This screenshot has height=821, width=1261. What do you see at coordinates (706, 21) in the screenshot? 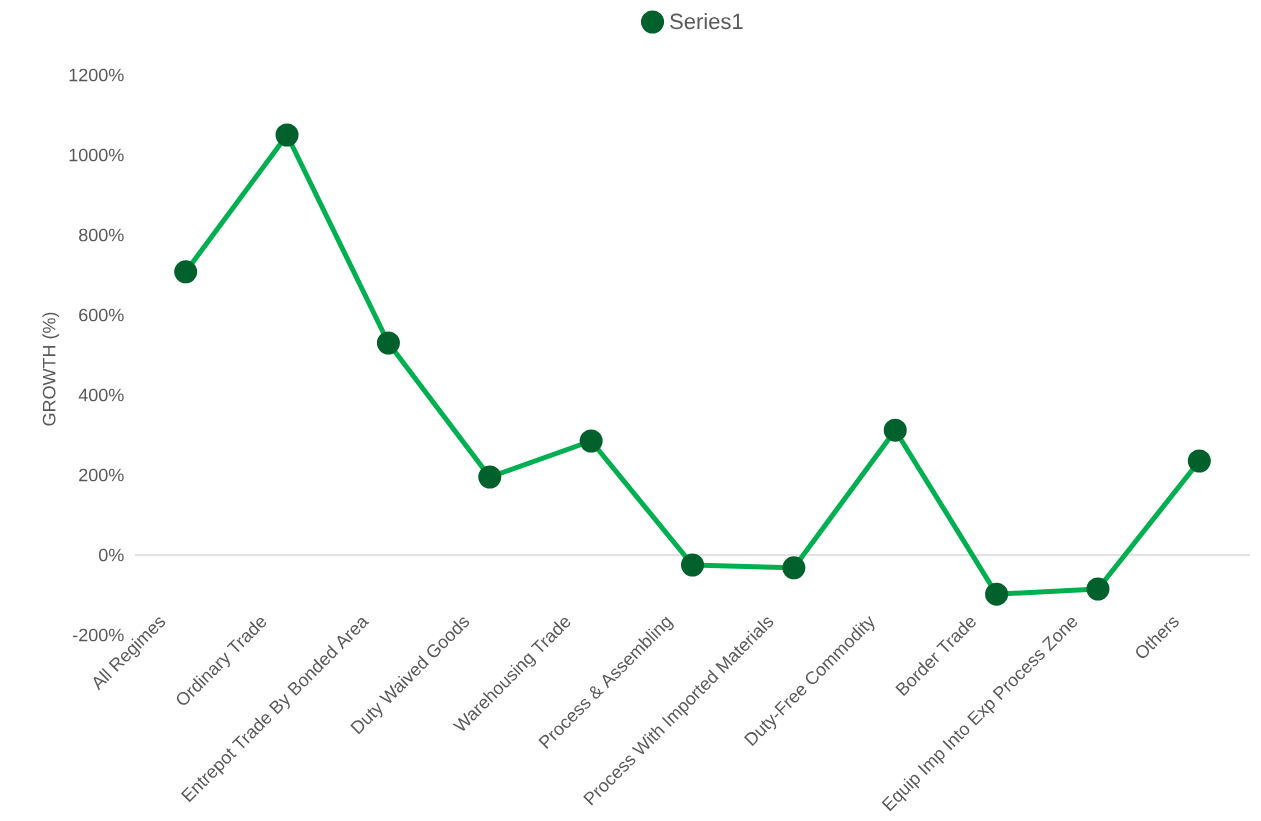
I see `legend-label: Series1` at bounding box center [706, 21].